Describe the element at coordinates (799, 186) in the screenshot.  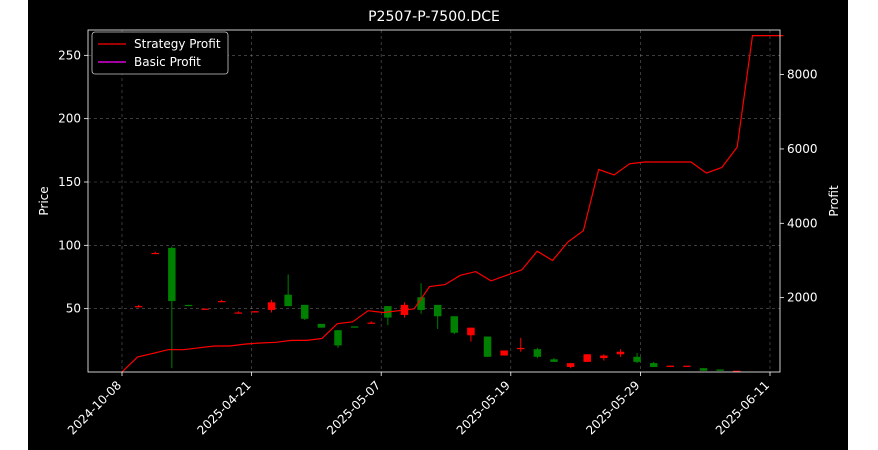
I see `y-axis-right: 2000 4000 6000 8000` at that location.